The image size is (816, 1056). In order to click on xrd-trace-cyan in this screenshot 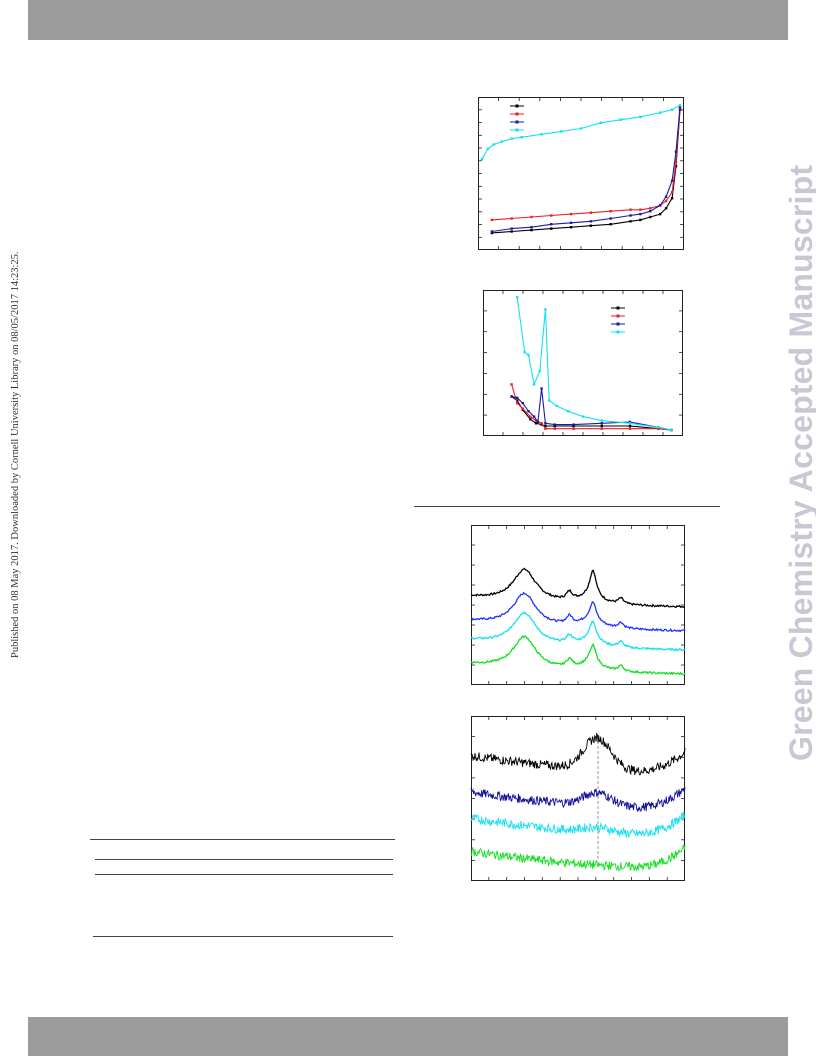, I will do `click(578, 631)`.